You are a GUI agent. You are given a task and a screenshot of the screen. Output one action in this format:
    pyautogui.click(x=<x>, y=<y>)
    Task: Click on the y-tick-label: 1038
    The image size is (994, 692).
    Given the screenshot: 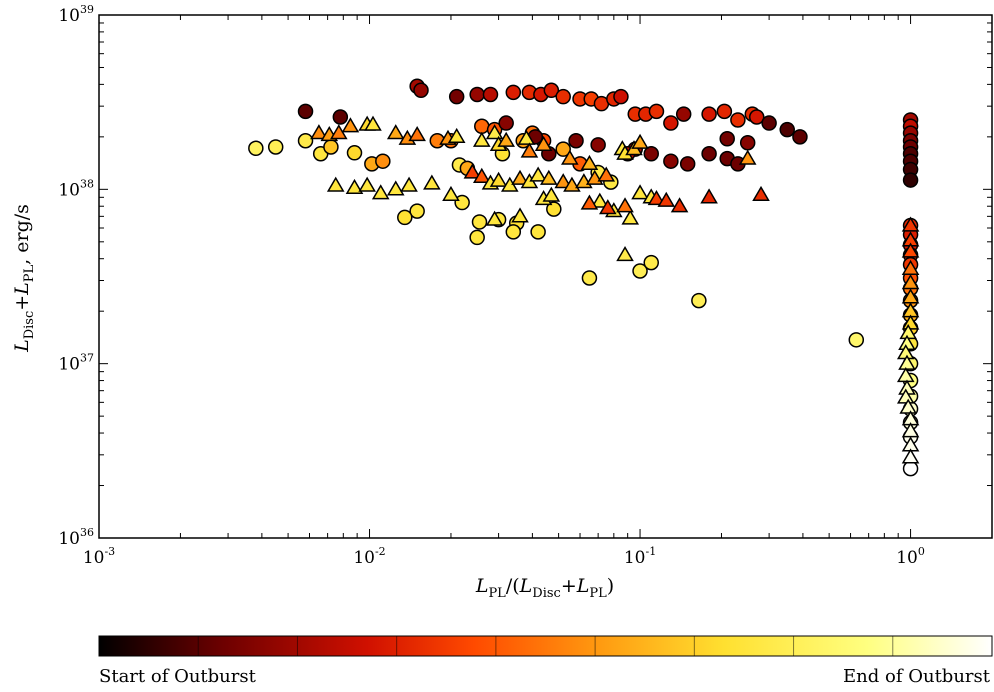 What is the action you would take?
    pyautogui.click(x=76, y=188)
    